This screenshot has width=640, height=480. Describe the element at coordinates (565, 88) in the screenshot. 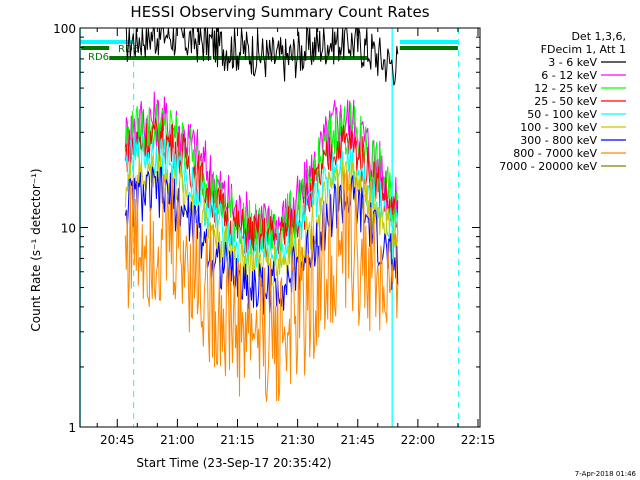

I see `legend-label-3: 12 - 25 keV` at that location.